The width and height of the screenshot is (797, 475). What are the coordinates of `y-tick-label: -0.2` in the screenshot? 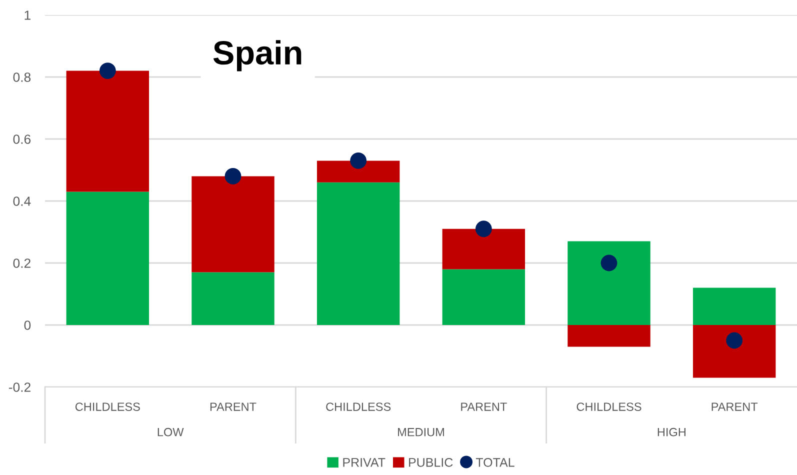 It's located at (19, 387).